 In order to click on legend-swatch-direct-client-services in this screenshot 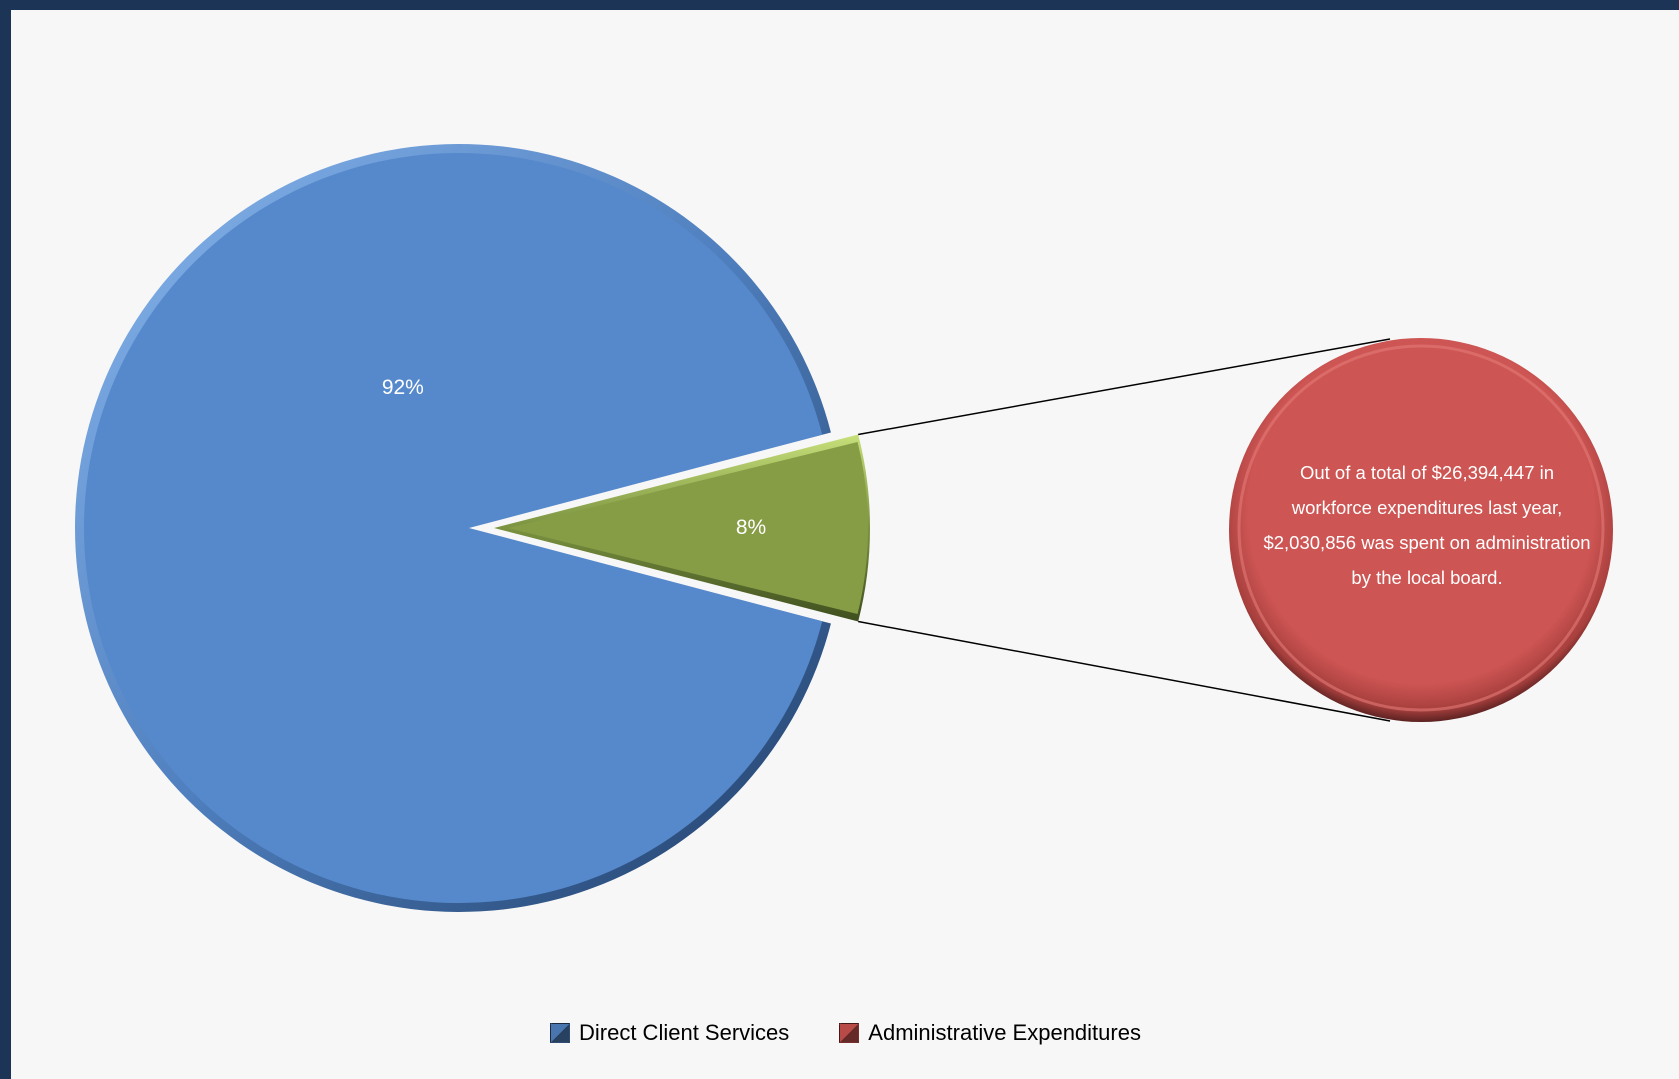, I will do `click(560, 1033)`.